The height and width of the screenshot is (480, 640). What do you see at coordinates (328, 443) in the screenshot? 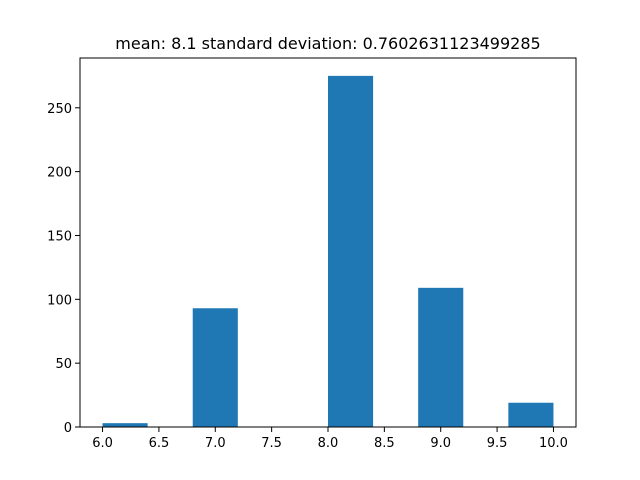
I see `x-tick-label: 8.0` at bounding box center [328, 443].